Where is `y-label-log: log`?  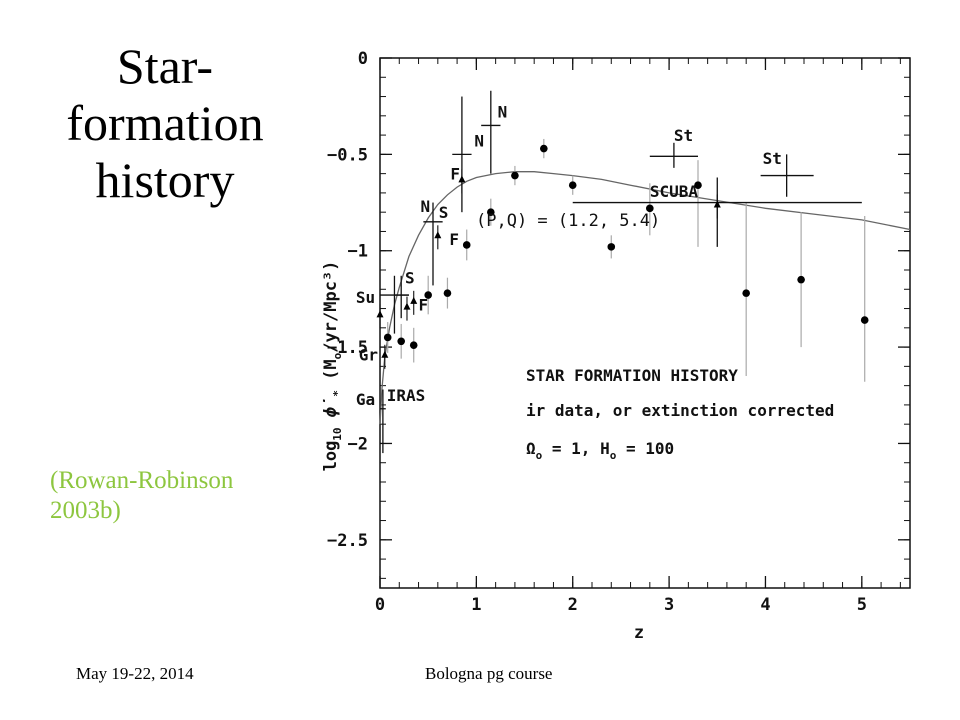
y-label-log: log is located at coordinates (331, 456).